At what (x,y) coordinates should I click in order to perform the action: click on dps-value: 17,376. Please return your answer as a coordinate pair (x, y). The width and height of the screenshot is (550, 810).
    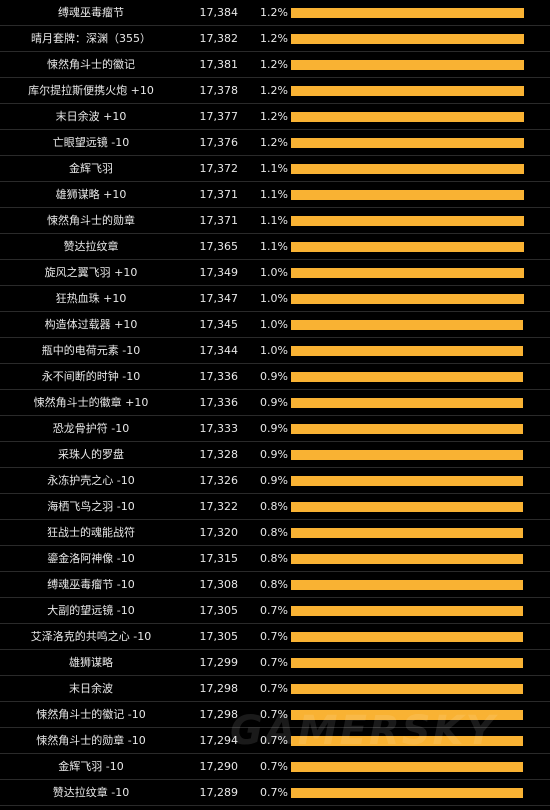
    Looking at the image, I should click on (219, 142).